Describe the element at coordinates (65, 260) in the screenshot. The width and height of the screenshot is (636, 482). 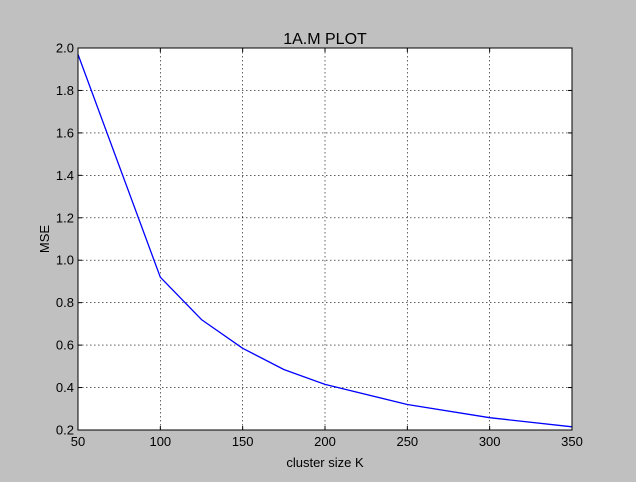
I see `y-tick-label: 1.0` at that location.